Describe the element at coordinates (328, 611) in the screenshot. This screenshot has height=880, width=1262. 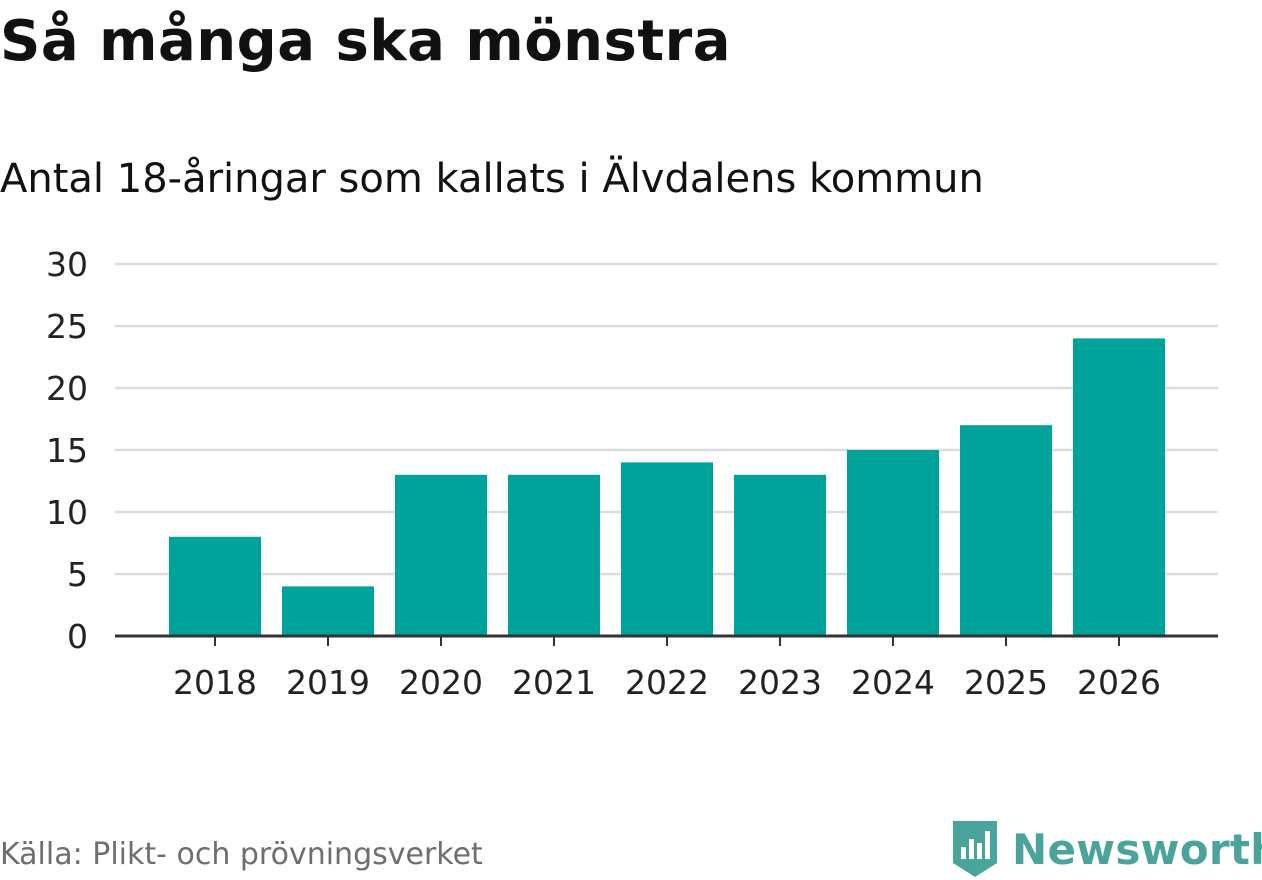
I see `bar-2019` at that location.